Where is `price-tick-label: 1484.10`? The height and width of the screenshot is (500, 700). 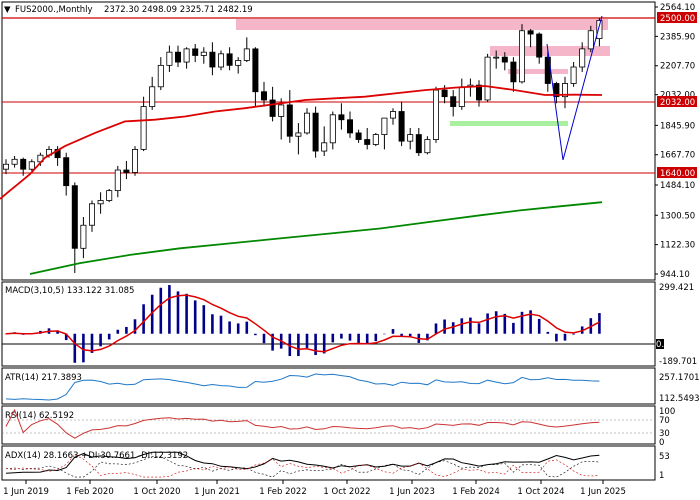
price-tick-label: 1484.10 is located at coordinates (677, 186).